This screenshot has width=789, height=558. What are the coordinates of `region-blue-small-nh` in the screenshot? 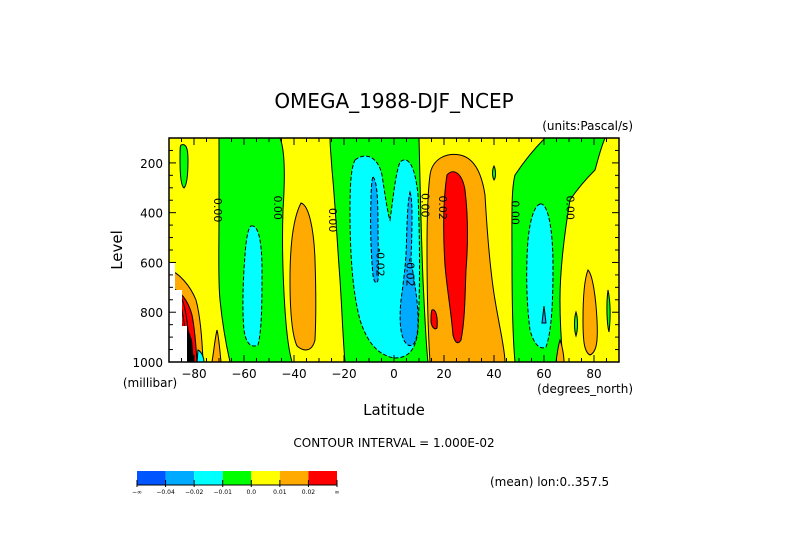 It's located at (544, 314).